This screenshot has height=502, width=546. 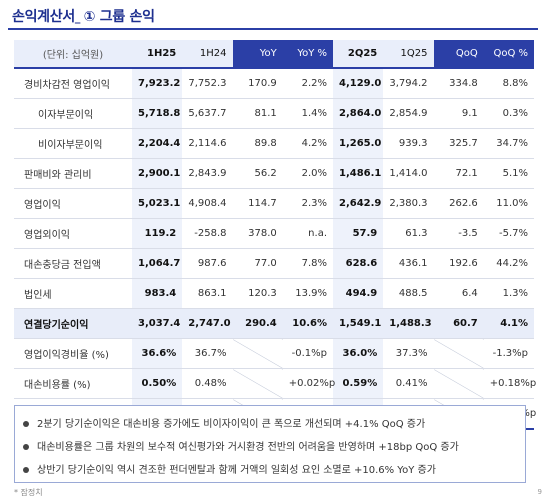 I want to click on cell: 170.9, so click(x=257, y=83).